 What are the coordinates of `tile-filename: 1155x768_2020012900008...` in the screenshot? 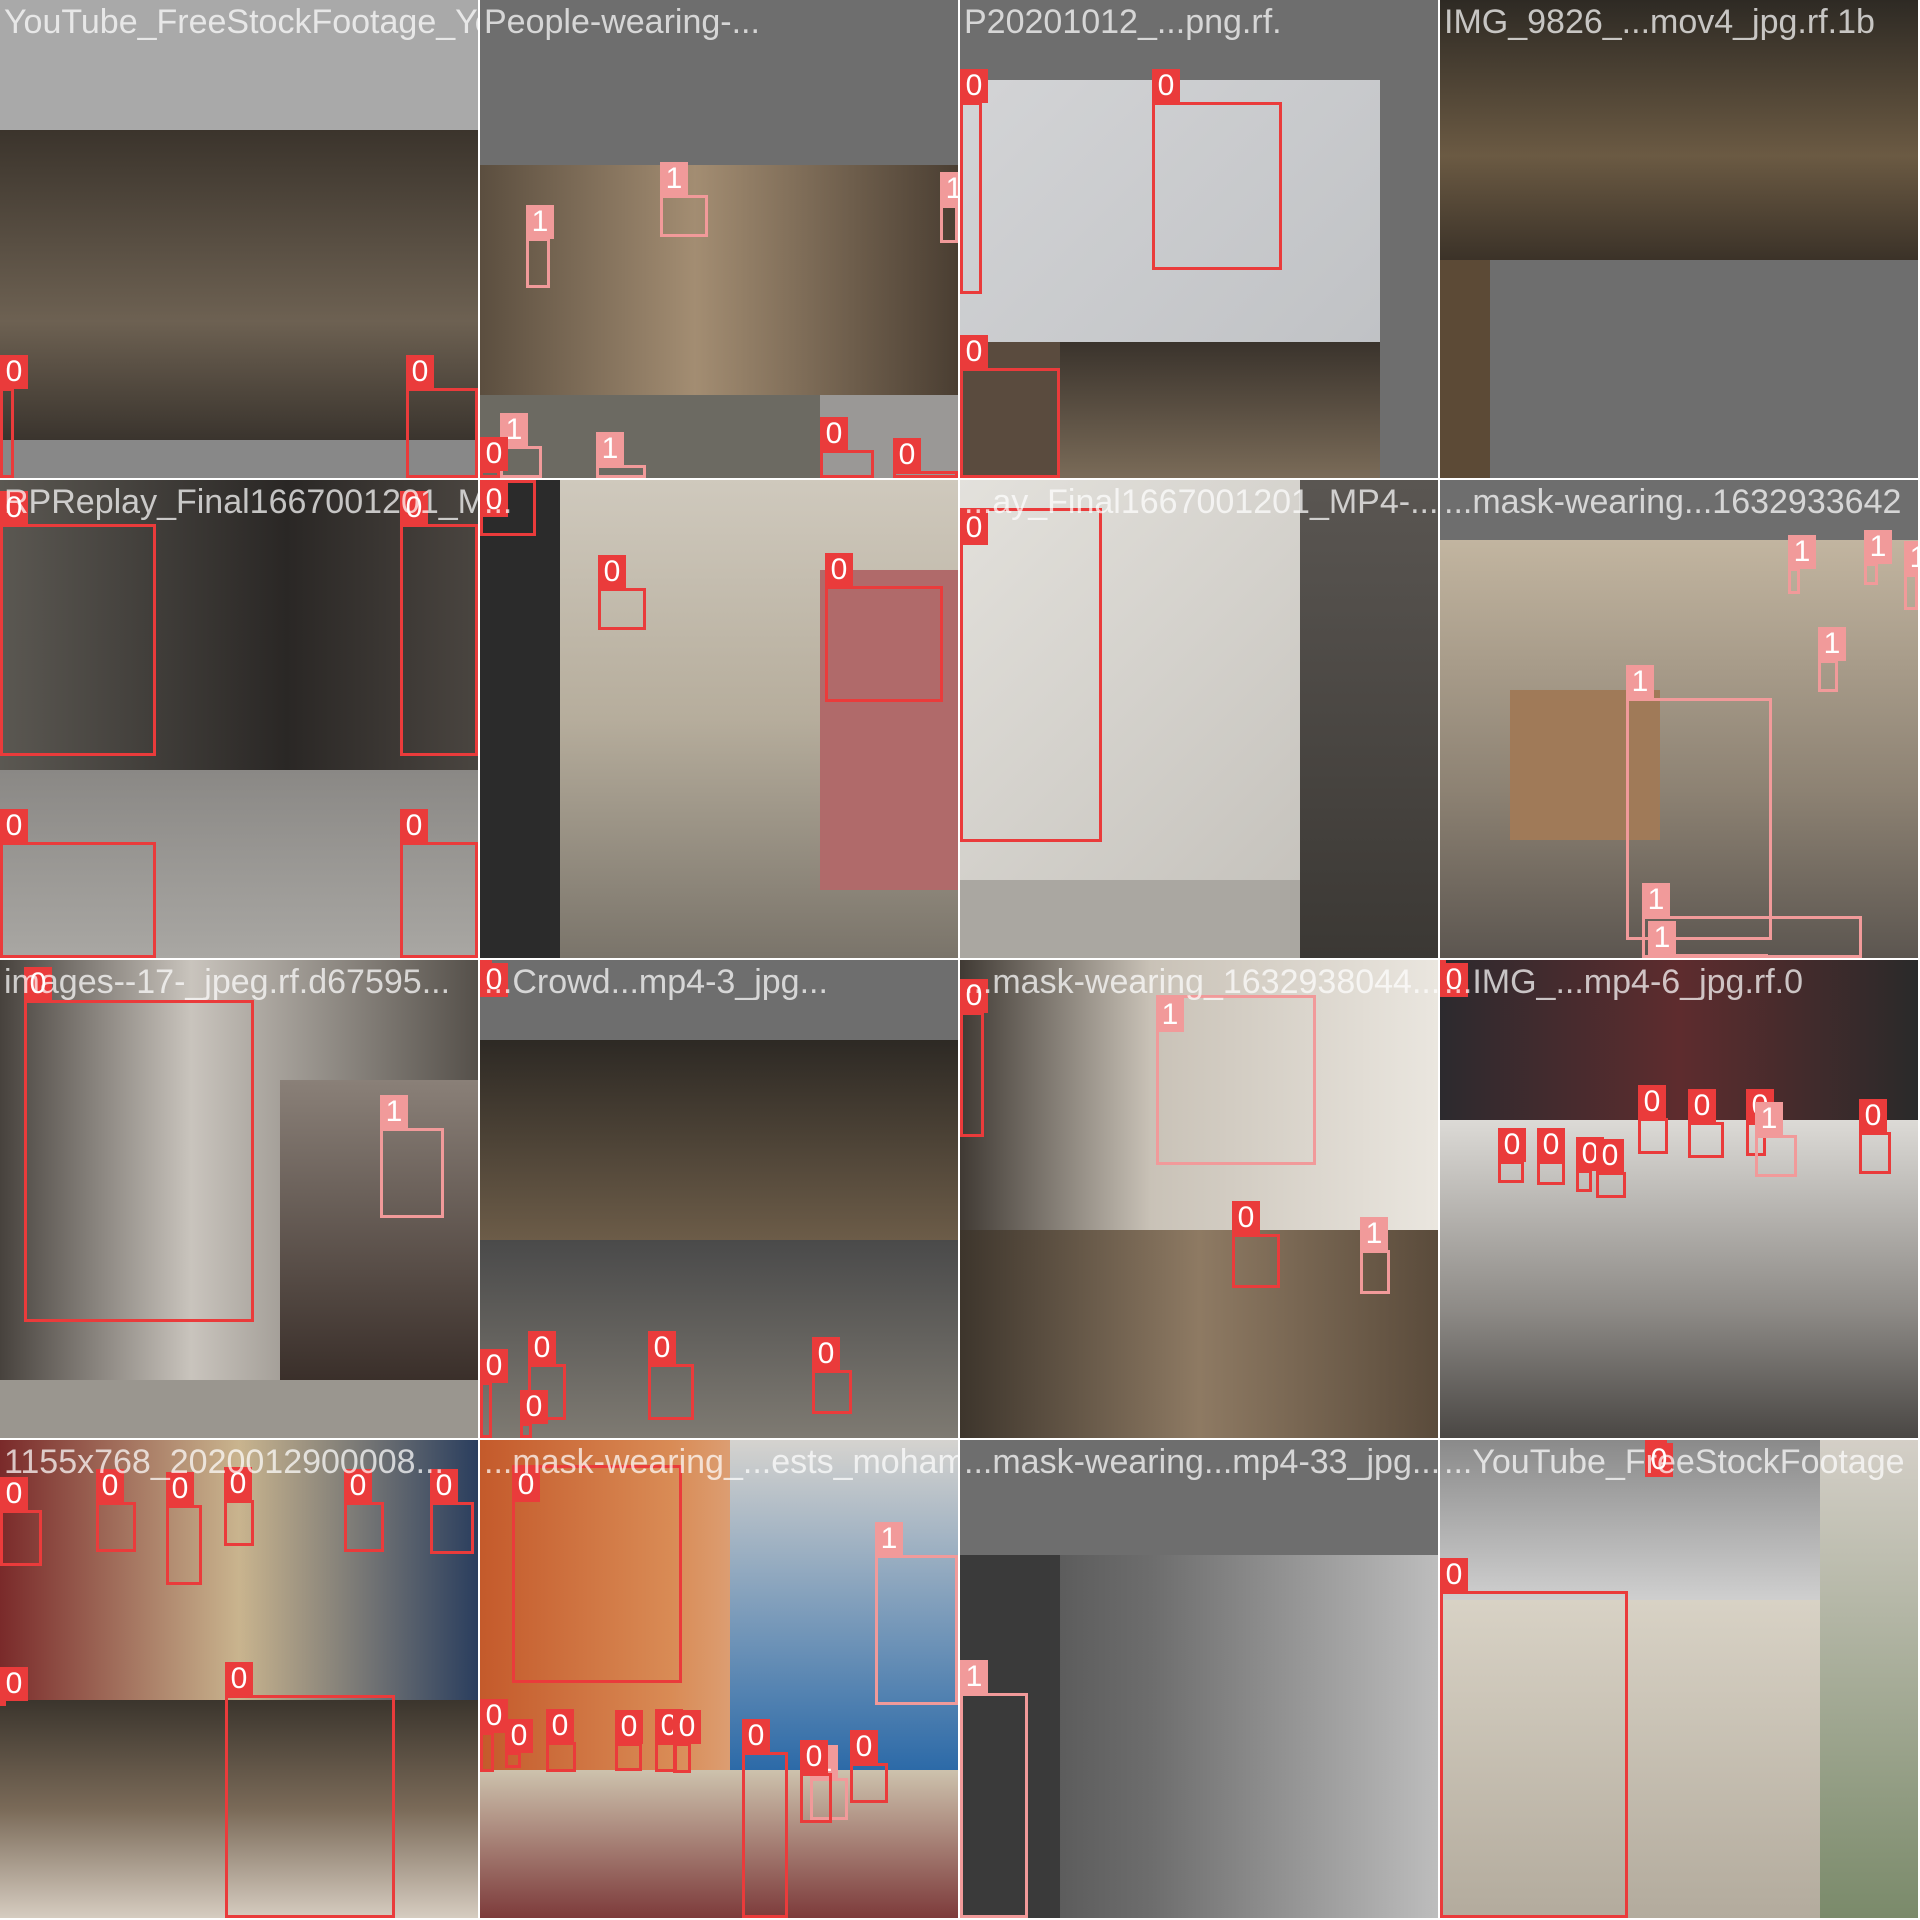 It's located at (224, 1462).